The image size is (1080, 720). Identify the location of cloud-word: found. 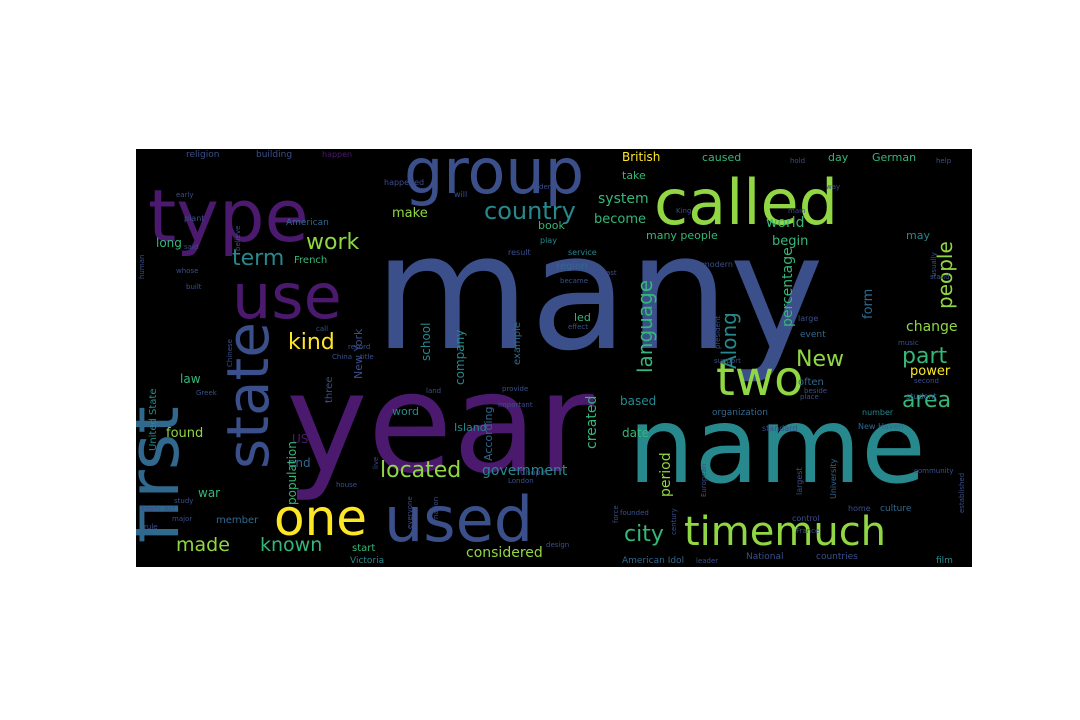
(184, 433).